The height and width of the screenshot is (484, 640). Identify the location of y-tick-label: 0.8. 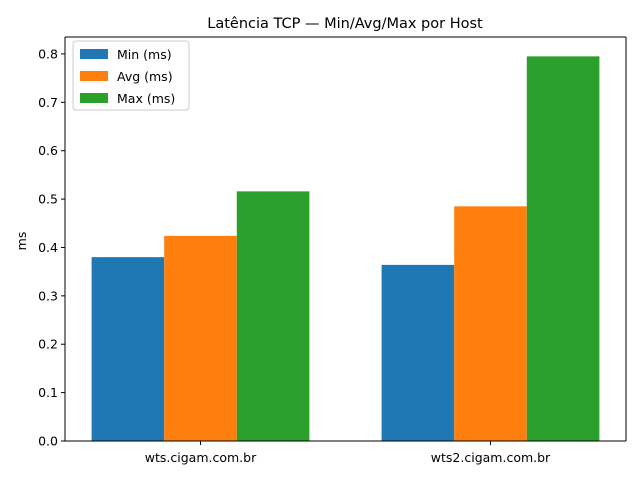
(48, 53).